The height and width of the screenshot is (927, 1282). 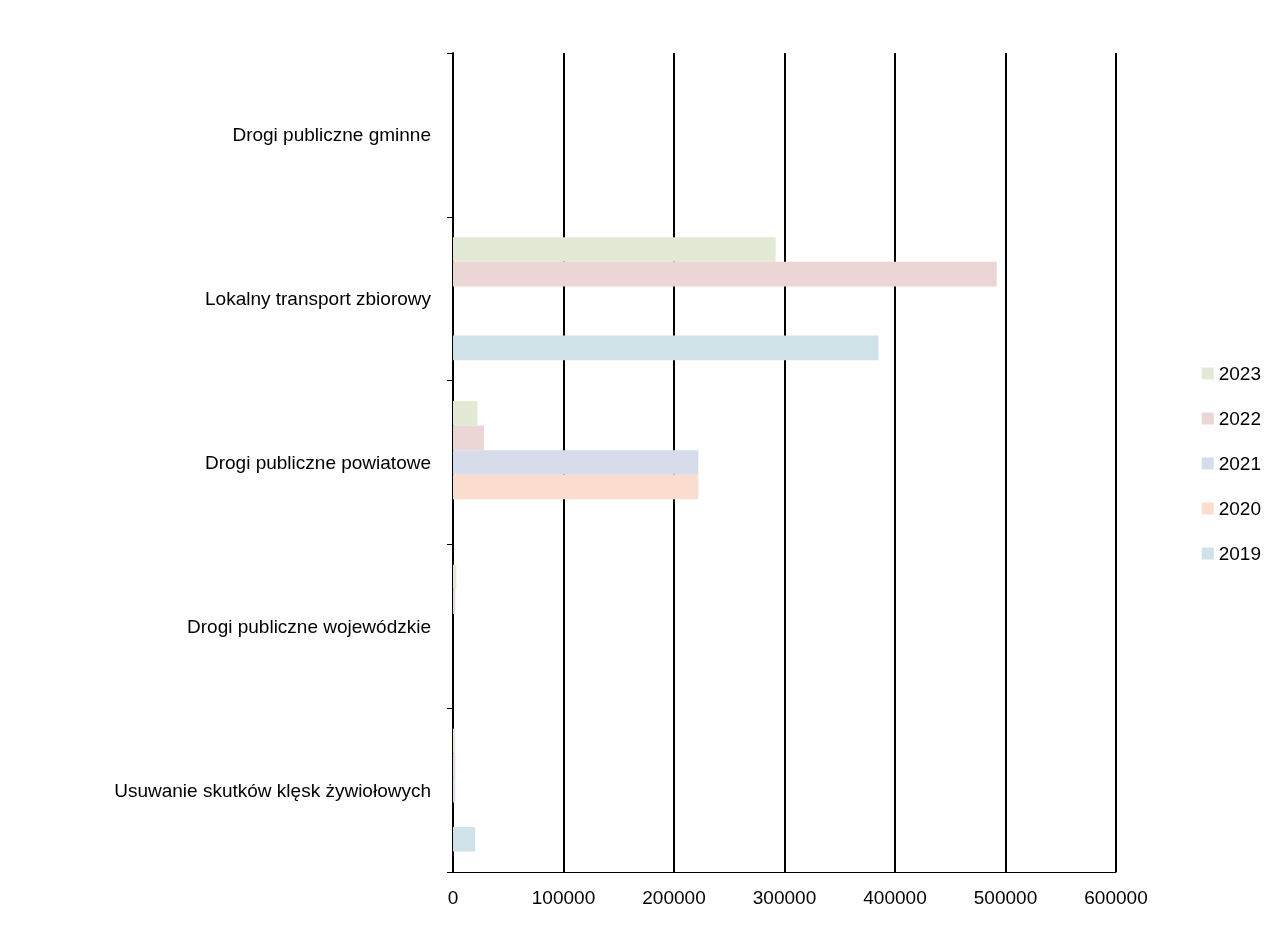 What do you see at coordinates (272, 790) in the screenshot?
I see `y-tick-label: Usuwanie skutków klęsk żywiołowych` at bounding box center [272, 790].